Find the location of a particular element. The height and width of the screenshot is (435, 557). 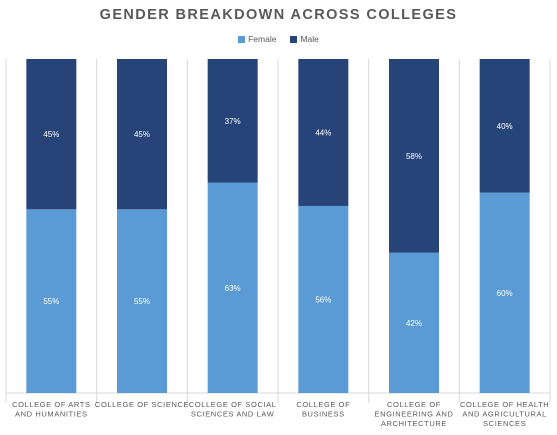

category-label-line: COLLEGE OF SCIENCE is located at coordinates (142, 404).